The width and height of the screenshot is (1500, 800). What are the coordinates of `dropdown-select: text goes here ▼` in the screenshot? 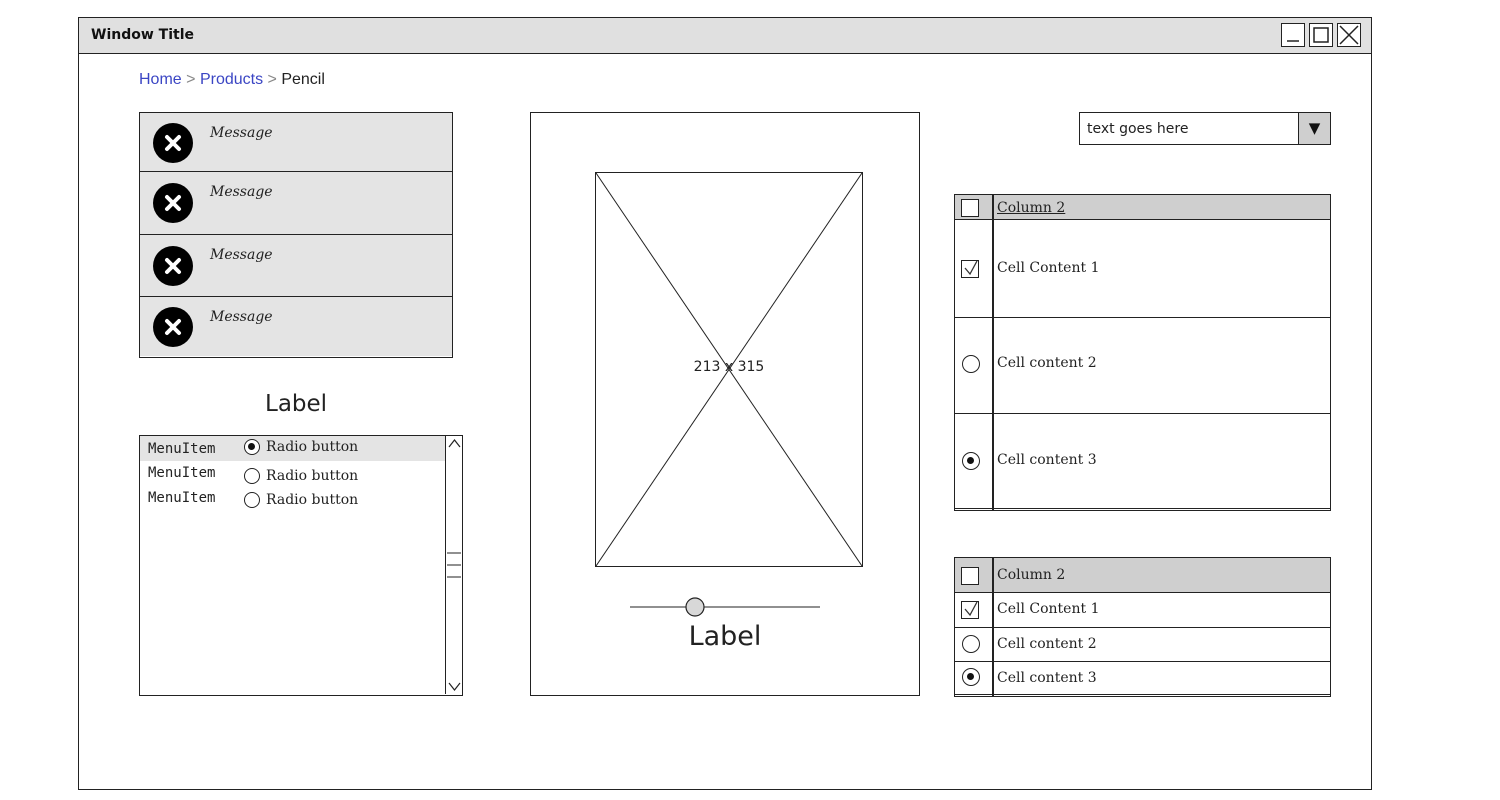 It's located at (1205, 128).